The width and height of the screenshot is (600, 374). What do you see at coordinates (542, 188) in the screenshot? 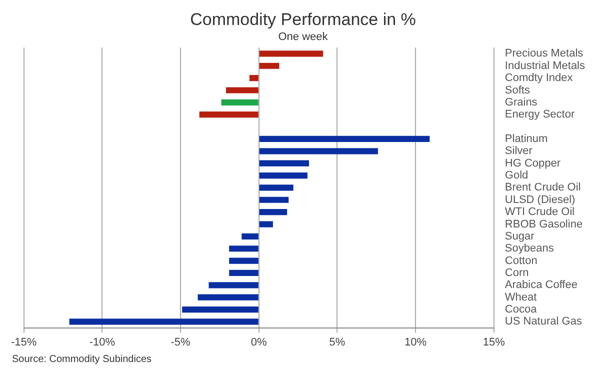
I see `y-tick-label: Brent Crude Oil` at bounding box center [542, 188].